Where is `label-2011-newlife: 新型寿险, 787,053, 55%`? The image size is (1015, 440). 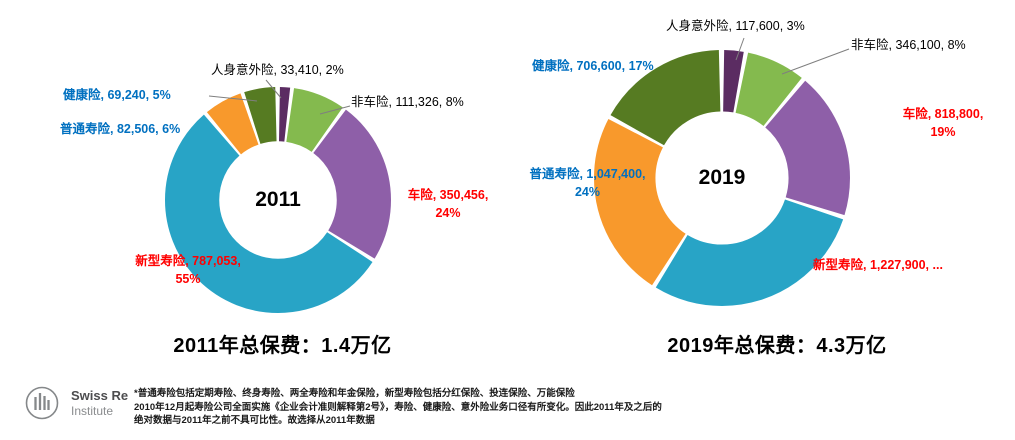
label-2011-newlife: 新型寿险, 787,053, 55% is located at coordinates (188, 270).